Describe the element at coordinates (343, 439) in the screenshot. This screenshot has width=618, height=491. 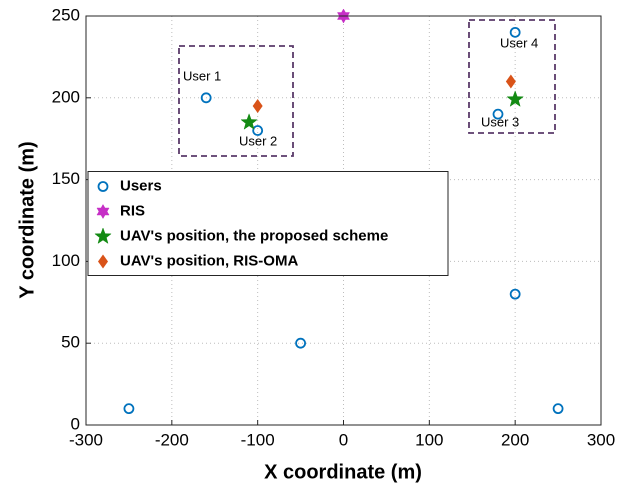
I see `x-tick-label: 0` at that location.